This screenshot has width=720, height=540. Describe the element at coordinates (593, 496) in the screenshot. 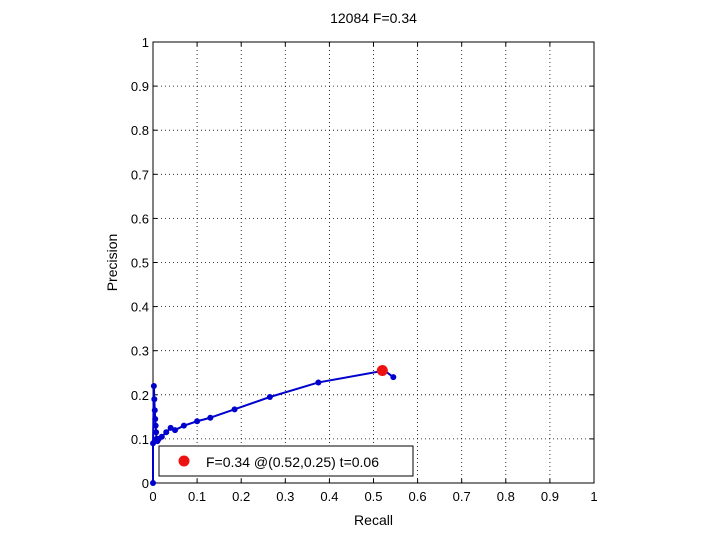

I see `x-tick-label: 1` at that location.